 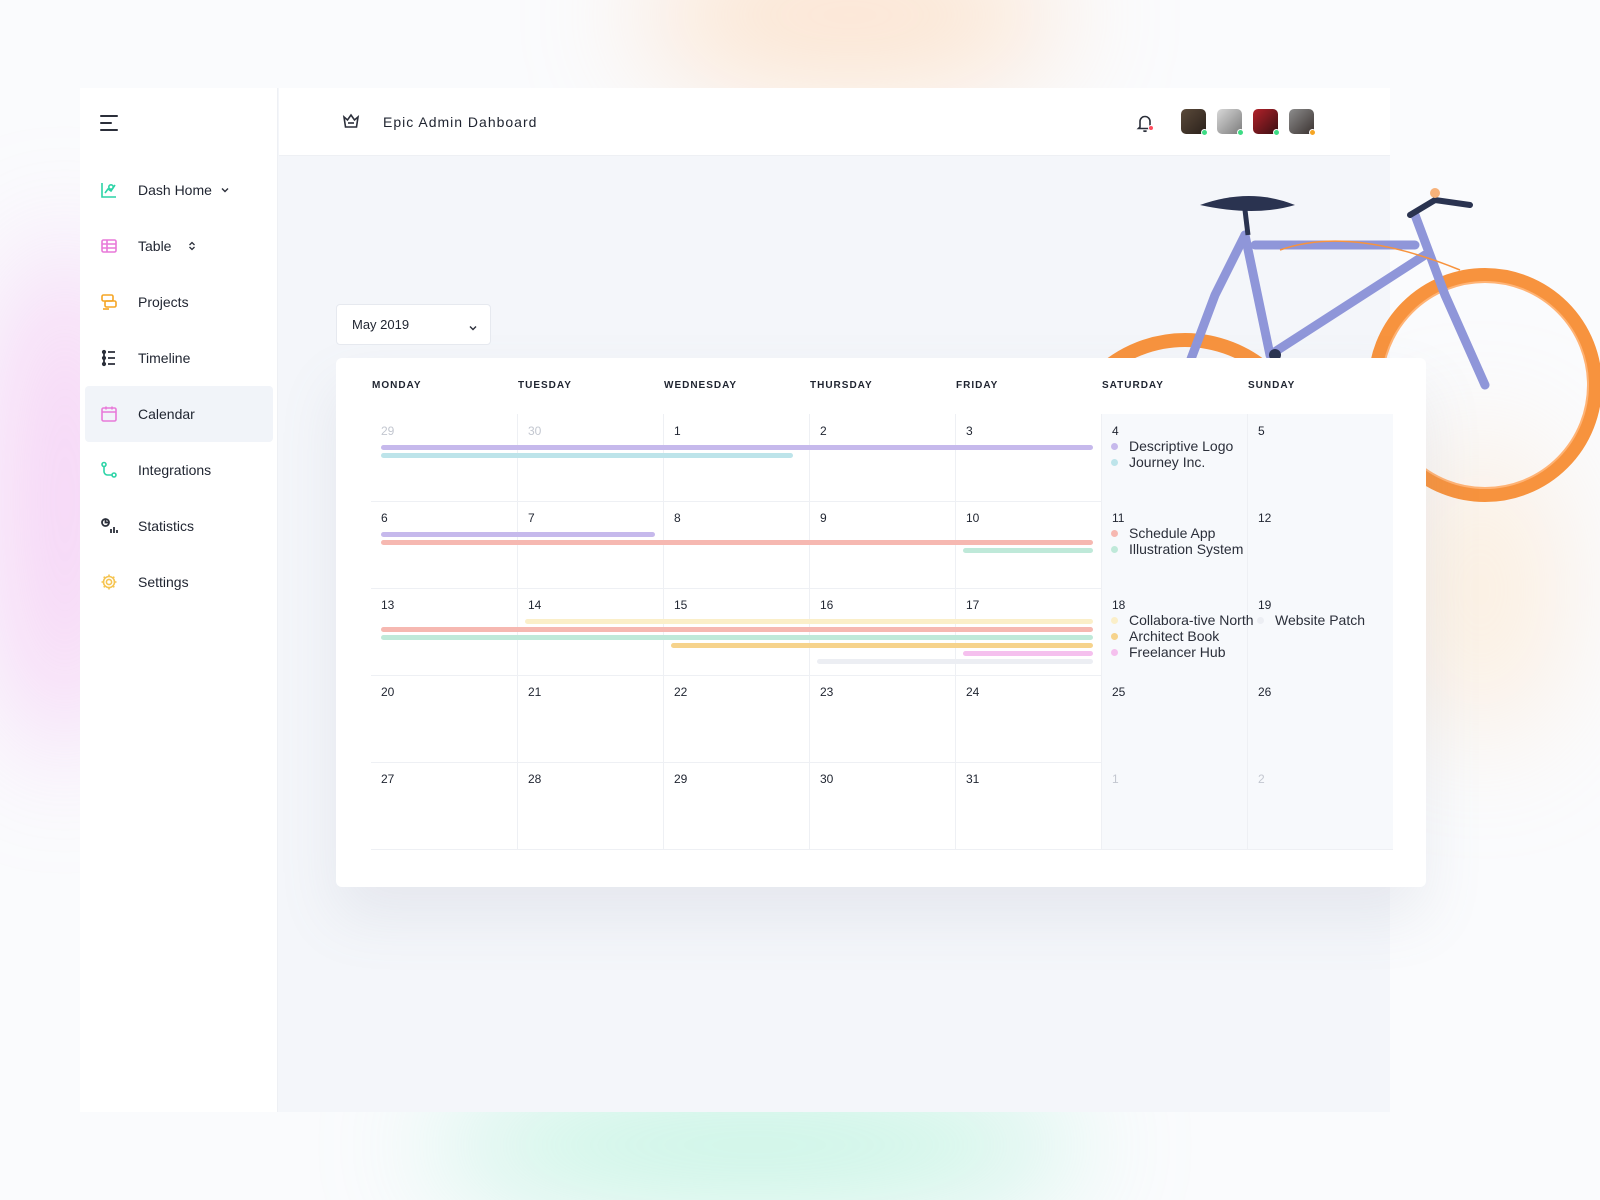 I want to click on calendar-day-cell: 7, so click(x=590, y=545).